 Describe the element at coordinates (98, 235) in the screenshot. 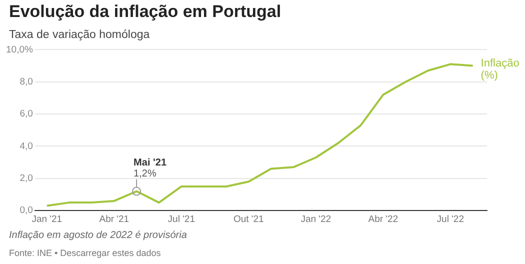

I see `text: Inflação em agosto de 2022 é provisória` at that location.